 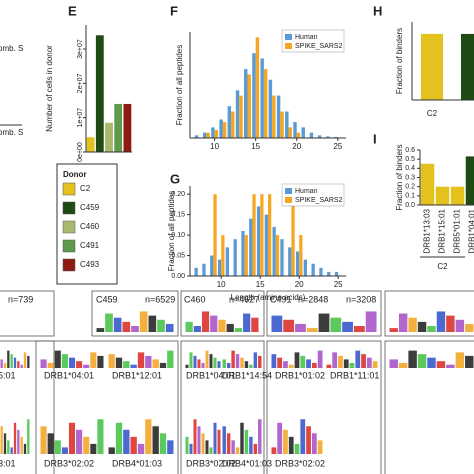 I want to click on x-tick-label: 25, so click(x=338, y=284).